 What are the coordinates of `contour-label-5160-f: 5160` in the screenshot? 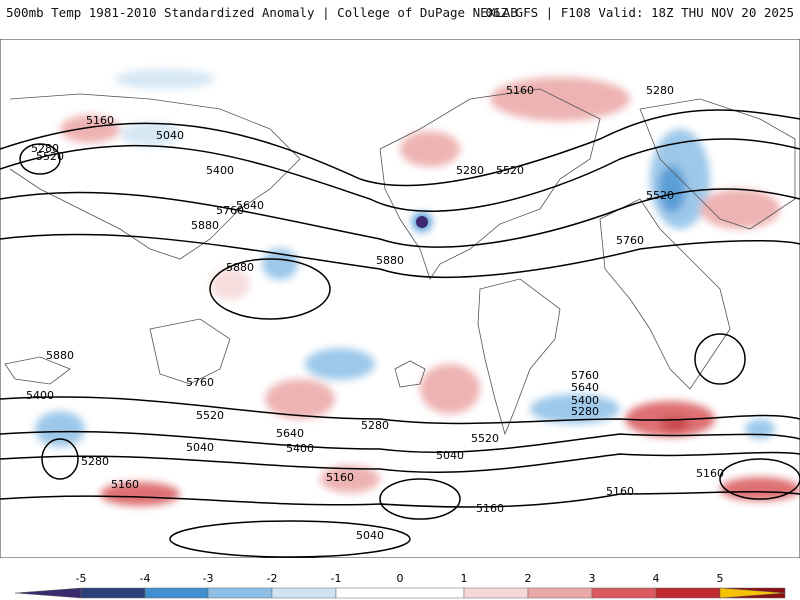 It's located at (620, 491).